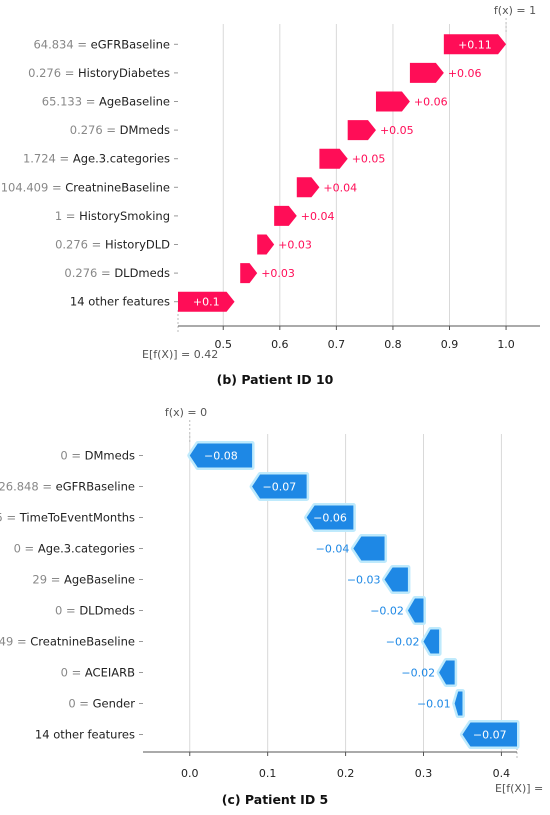  I want to click on x-tick-label: 0.8, so click(393, 344).